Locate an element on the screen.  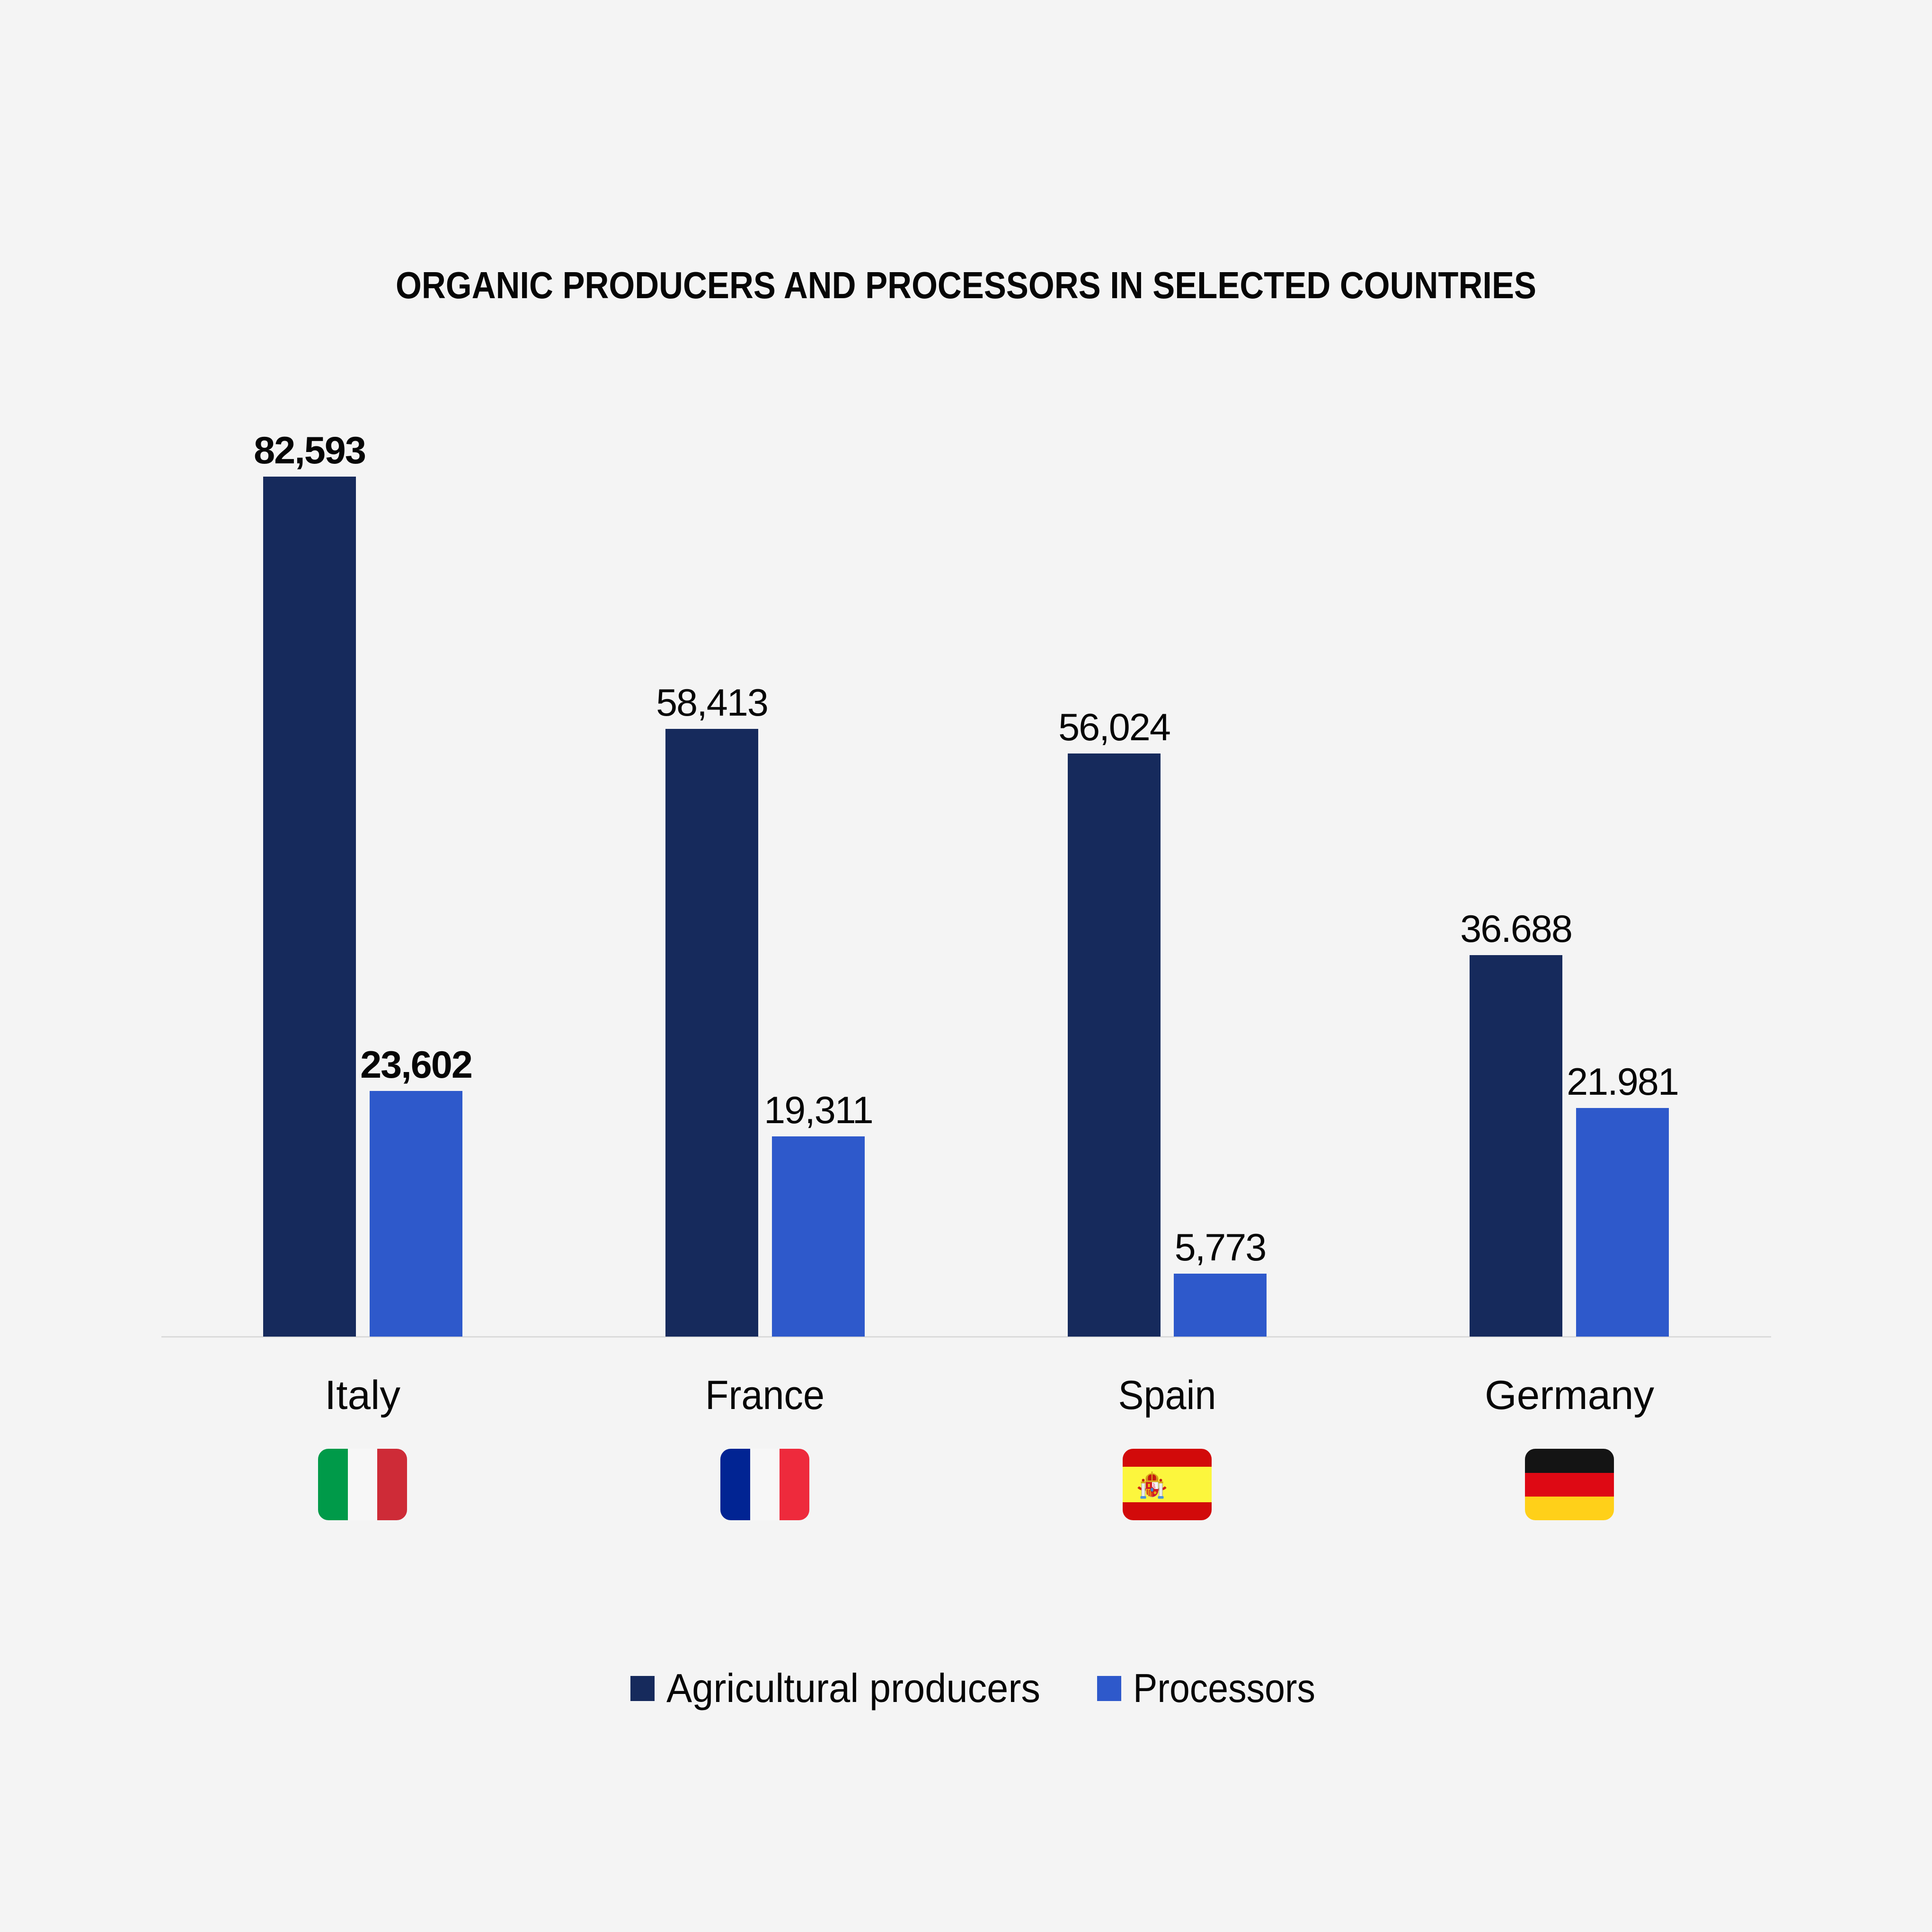
svg-text: Italy is located at coordinates (362, 1395).